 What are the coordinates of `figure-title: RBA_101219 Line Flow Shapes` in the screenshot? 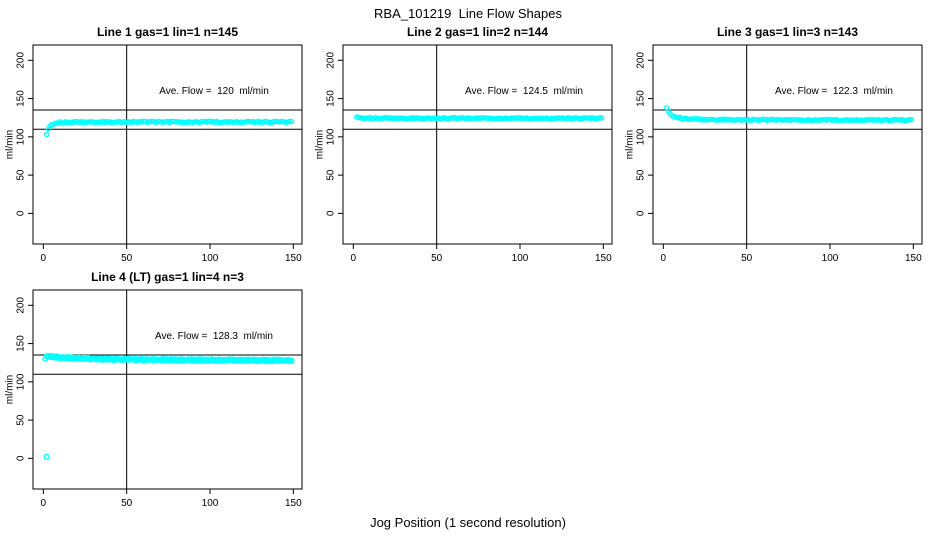 It's located at (468, 13).